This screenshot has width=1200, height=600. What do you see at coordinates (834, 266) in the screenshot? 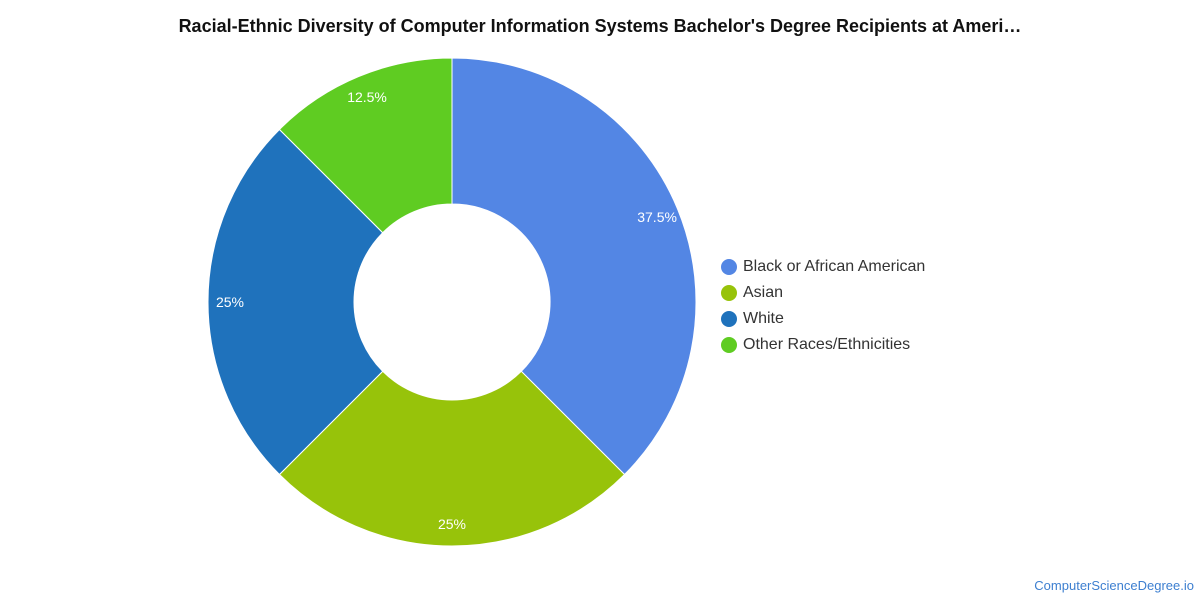
I see `legend-label: Black or African American` at bounding box center [834, 266].